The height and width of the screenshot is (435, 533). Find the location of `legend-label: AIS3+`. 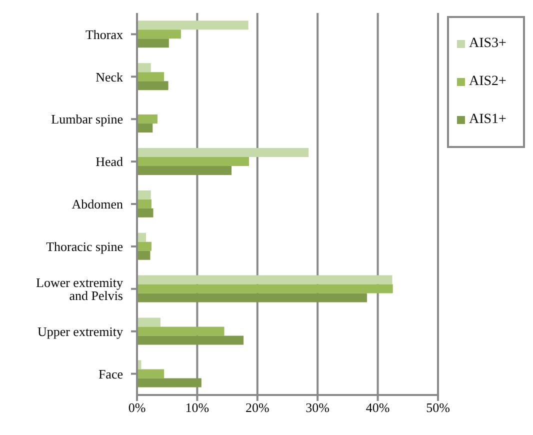

legend-label: AIS3+ is located at coordinates (487, 44).